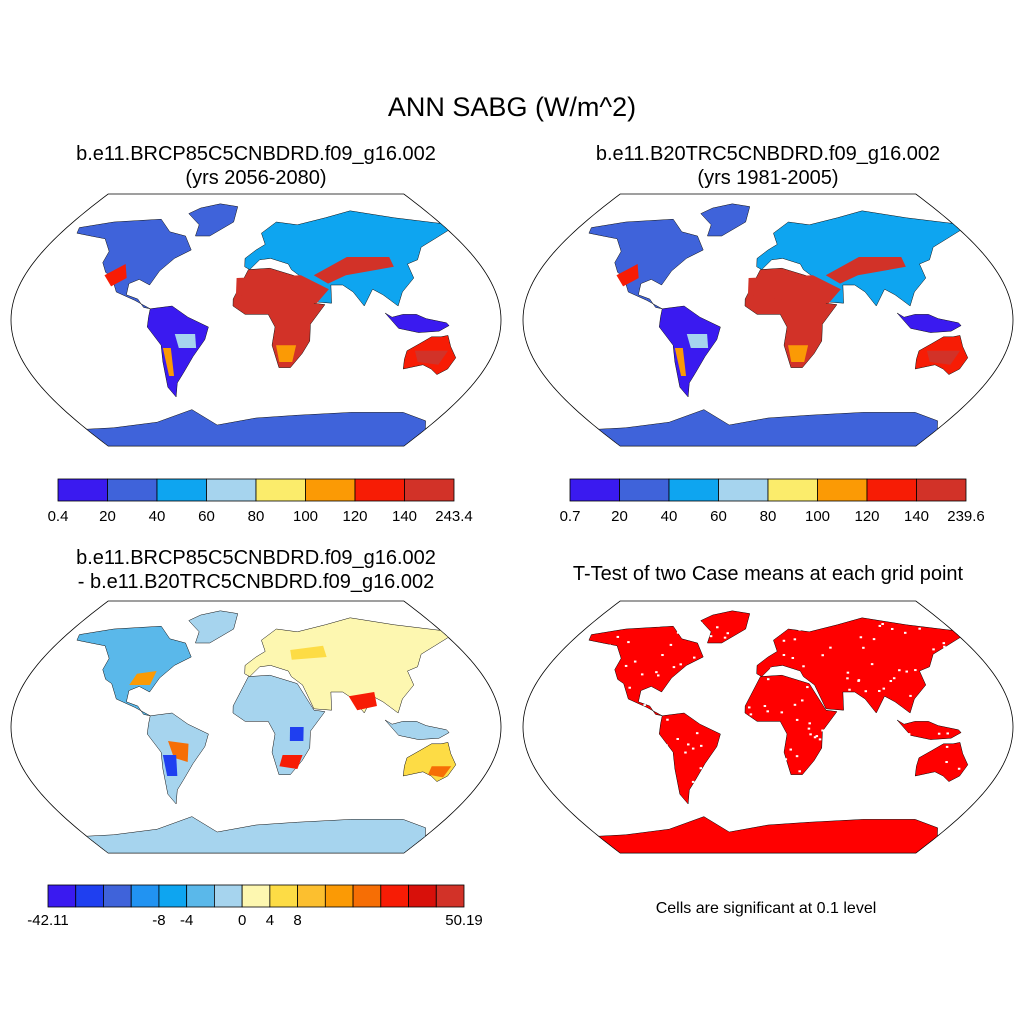 The image size is (1024, 1024). What do you see at coordinates (867, 516) in the screenshot?
I see `colorbar-tick-label: 120` at bounding box center [867, 516].